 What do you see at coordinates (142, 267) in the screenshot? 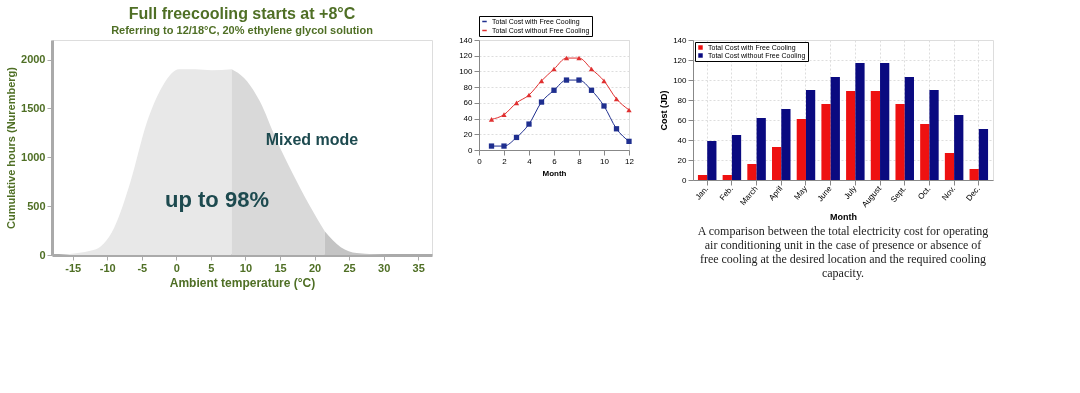
I see `x-tick-label: -5` at bounding box center [142, 267].